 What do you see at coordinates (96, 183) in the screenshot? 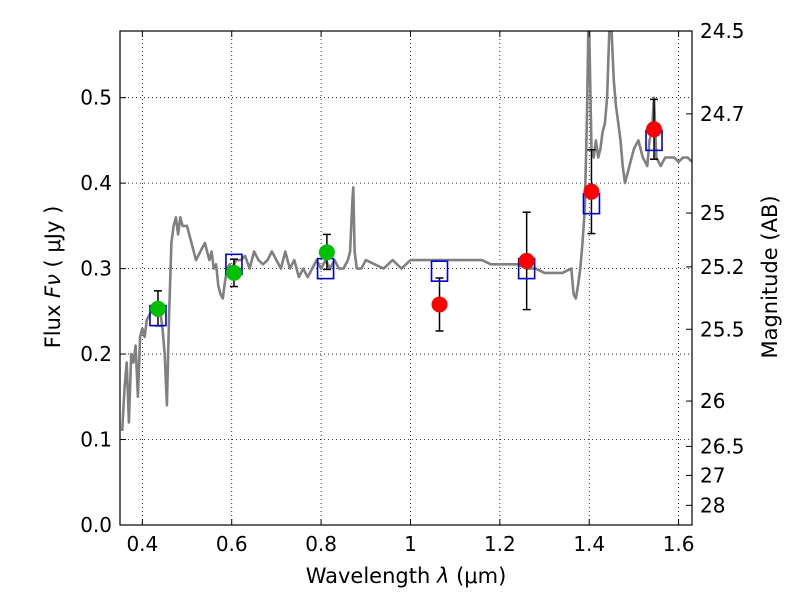
I see `y-tick-label: 0.4` at bounding box center [96, 183].